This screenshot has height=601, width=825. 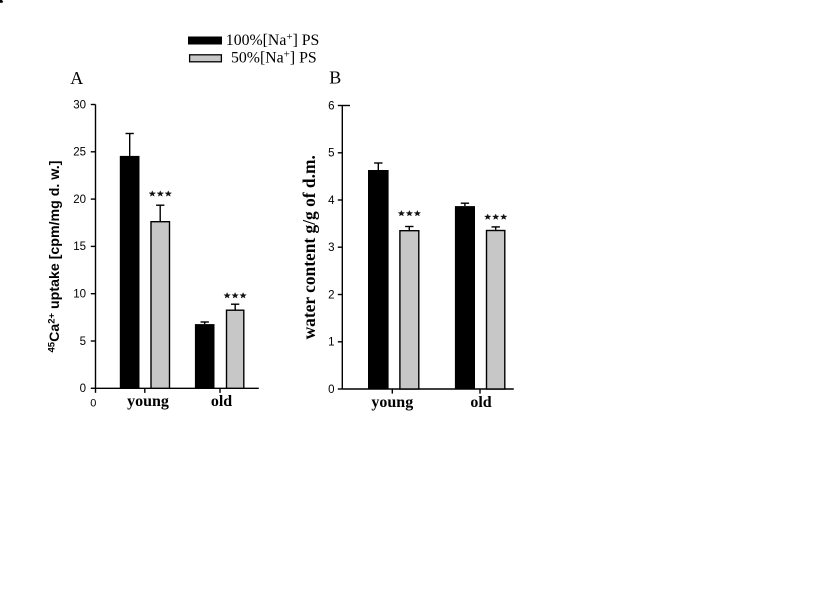 I want to click on svg-text: 10, so click(x=79, y=295).